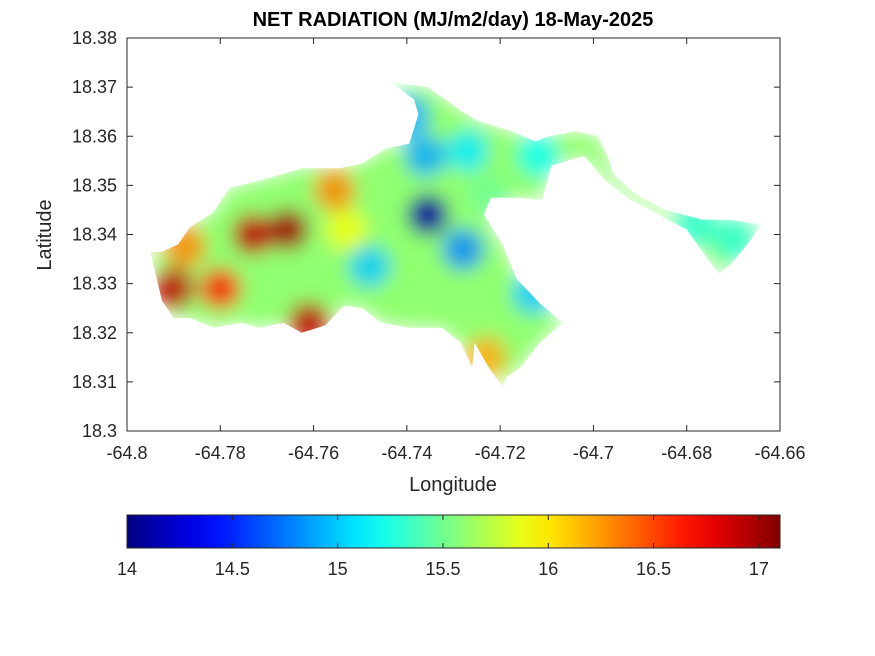 The image size is (875, 656). What do you see at coordinates (313, 453) in the screenshot?
I see `x-tick-label: -64.76` at bounding box center [313, 453].